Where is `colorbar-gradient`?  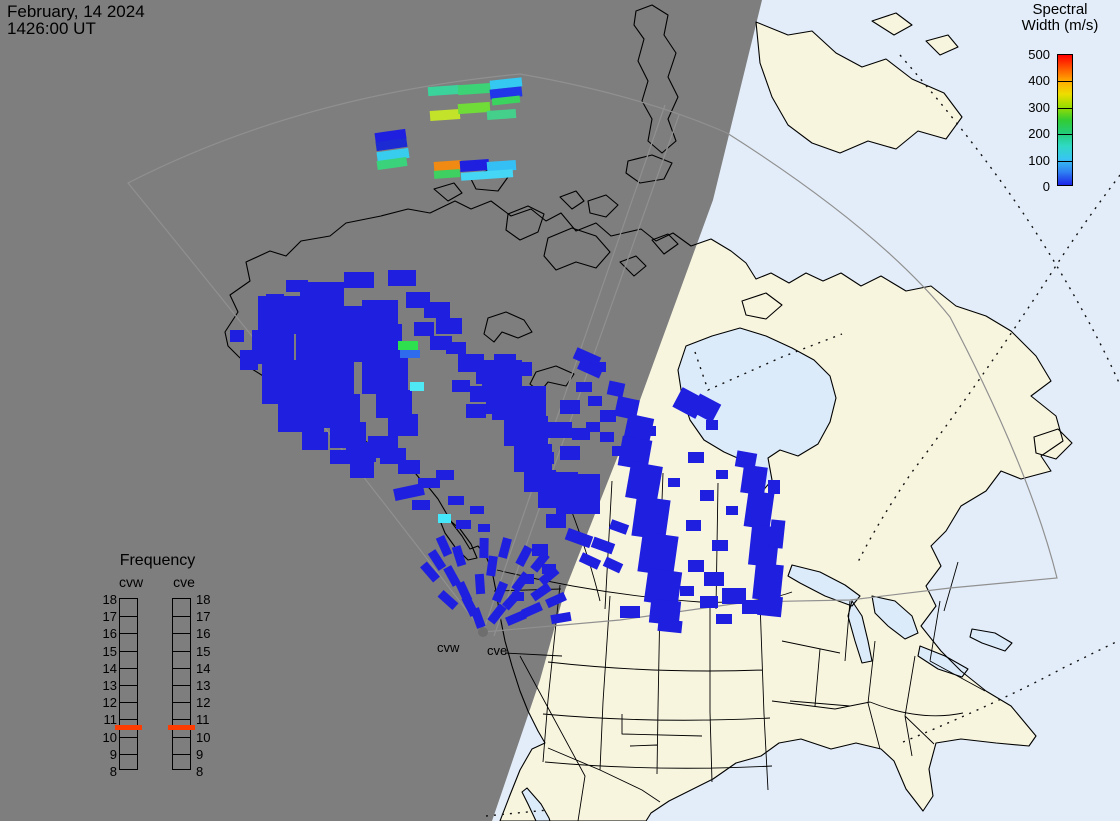
colorbar-gradient is located at coordinates (1065, 120).